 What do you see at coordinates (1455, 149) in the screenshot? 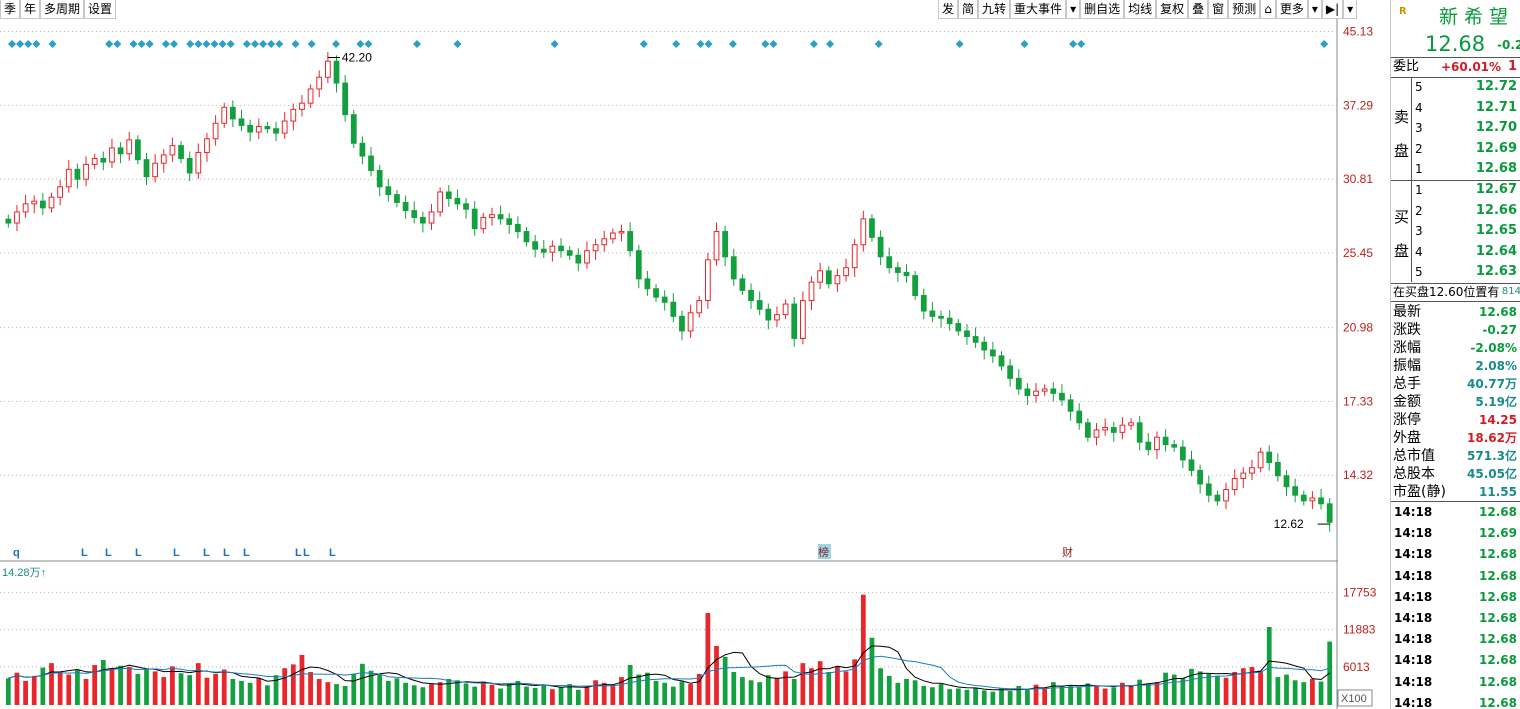
I see `sell-level-row: 2 12.69` at bounding box center [1455, 149].